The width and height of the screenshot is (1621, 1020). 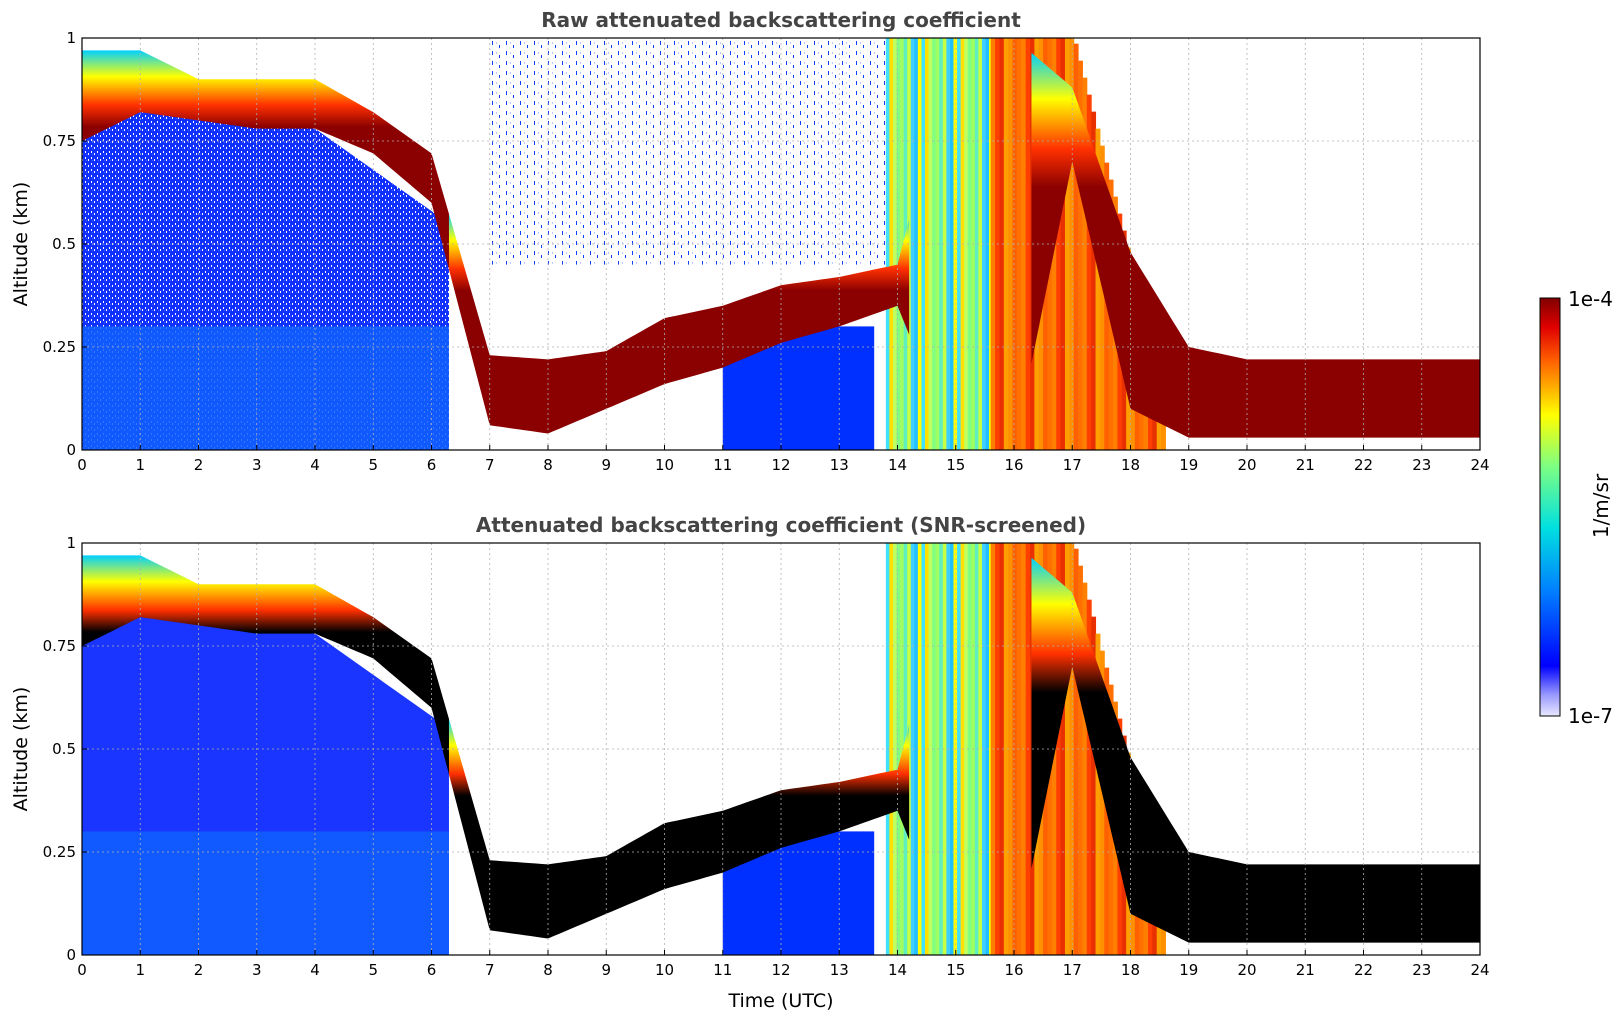 I want to click on x-tick-label: 22, so click(x=1363, y=465).